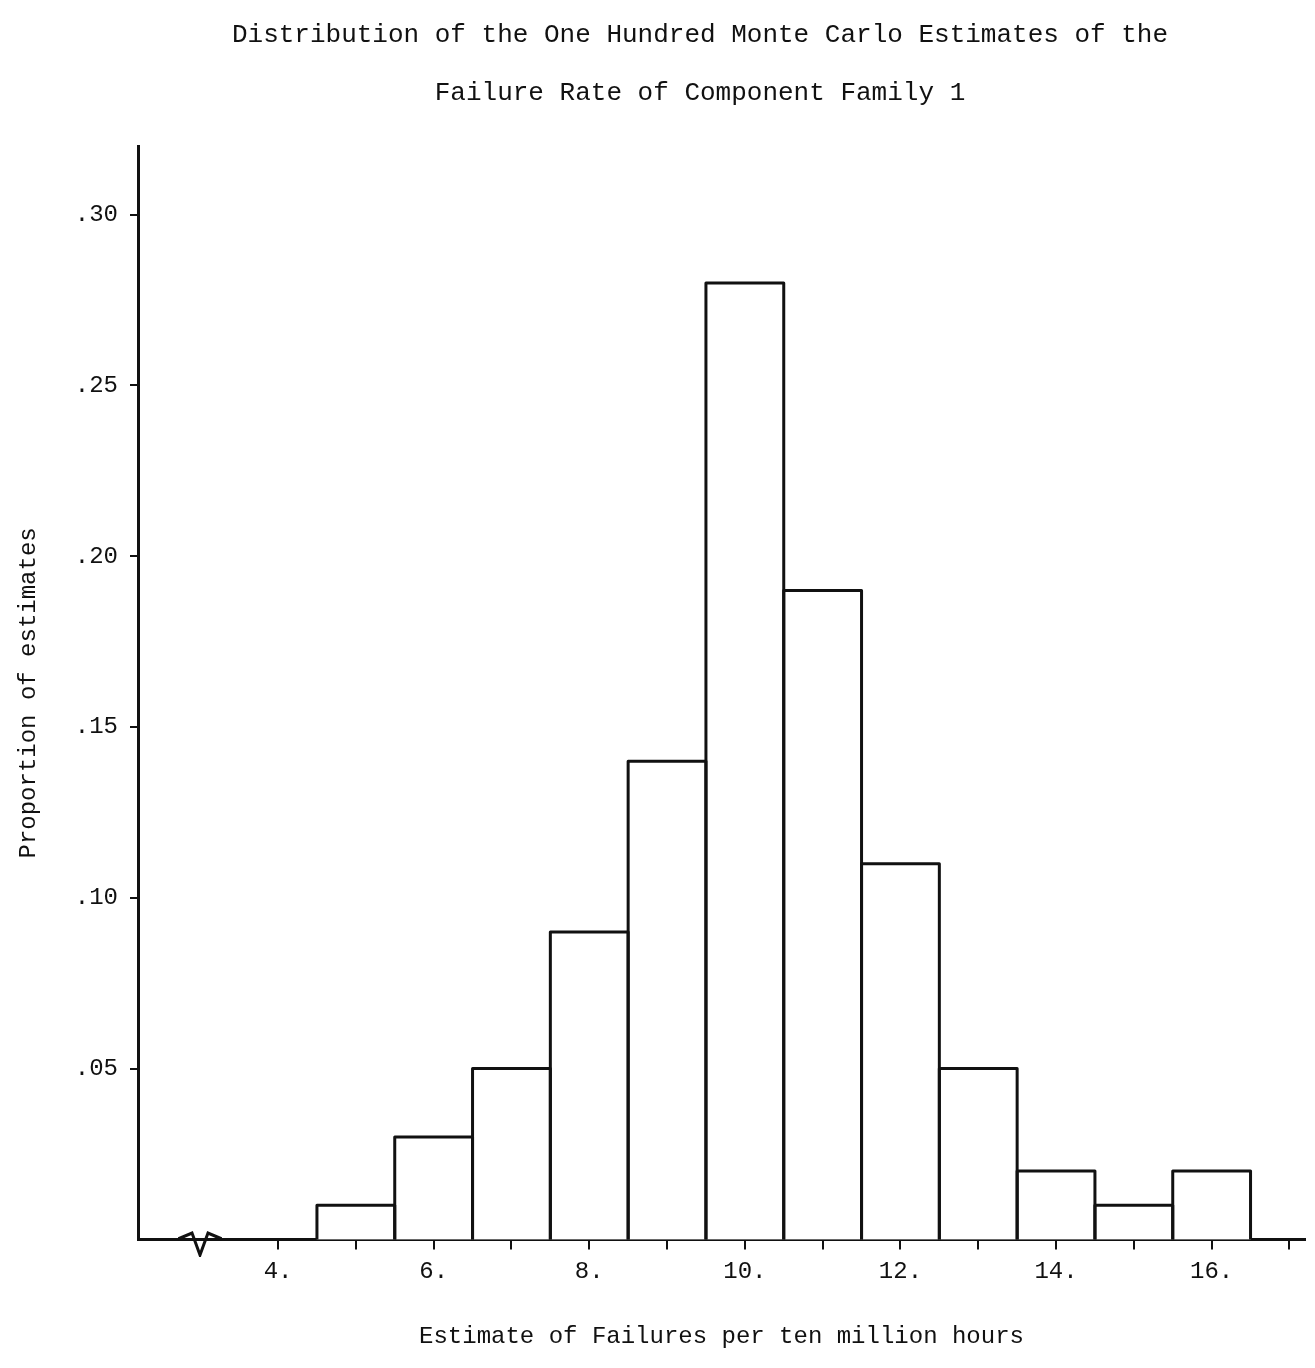 The height and width of the screenshot is (1368, 1315). I want to click on y-tick-label: .15, so click(96, 727).